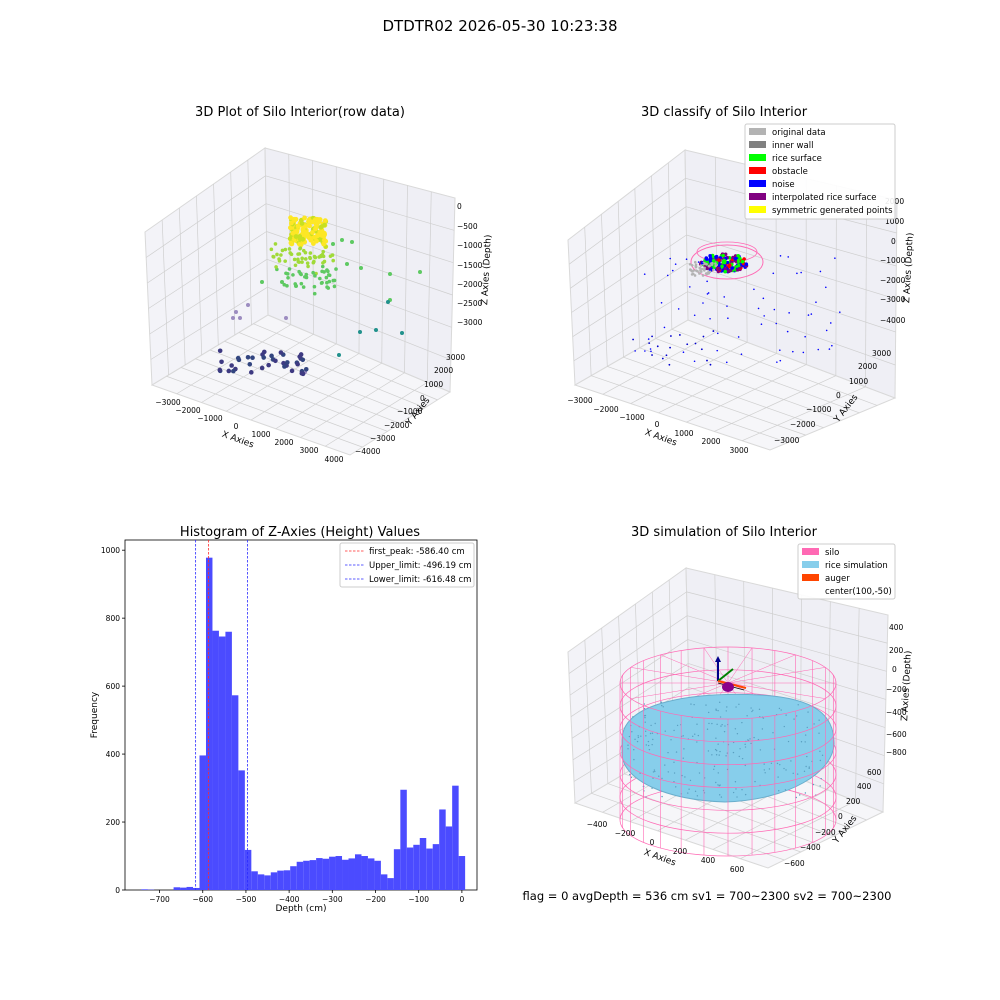 The image size is (1000, 1000). Describe the element at coordinates (797, 159) in the screenshot. I see `classify-legend-rice: rice surface` at that location.